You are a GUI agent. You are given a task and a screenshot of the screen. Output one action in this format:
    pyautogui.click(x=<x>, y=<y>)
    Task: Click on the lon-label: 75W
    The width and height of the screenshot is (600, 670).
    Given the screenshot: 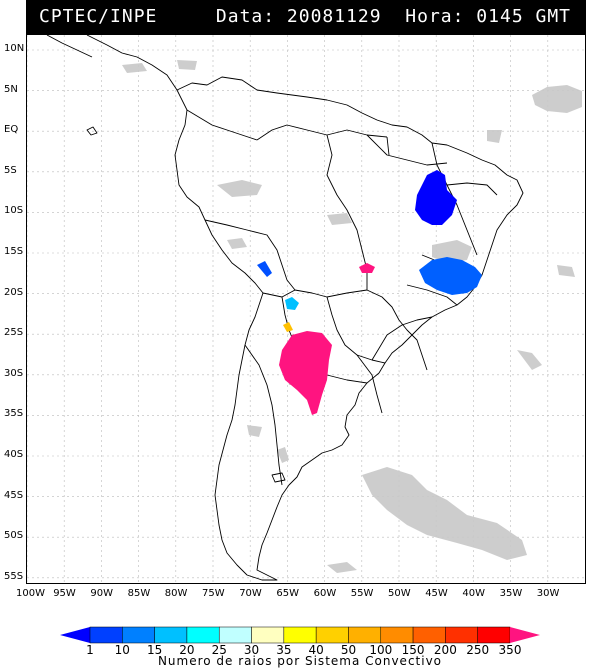 What is the action you would take?
    pyautogui.click(x=213, y=593)
    